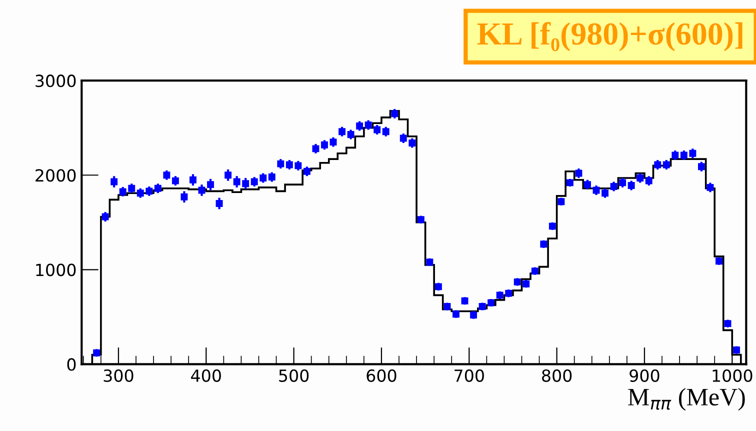  What do you see at coordinates (557, 375) in the screenshot?
I see `x-tick-label: 800` at bounding box center [557, 375].